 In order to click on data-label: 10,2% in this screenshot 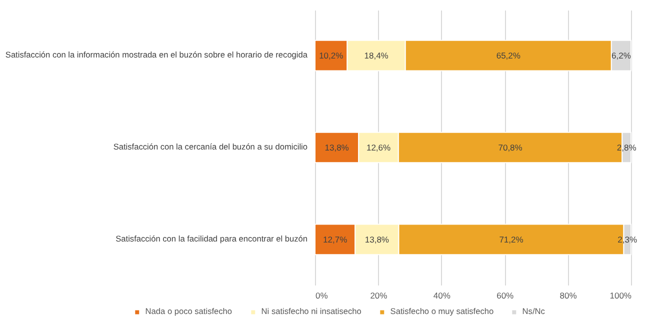, I will do `click(331, 55)`.